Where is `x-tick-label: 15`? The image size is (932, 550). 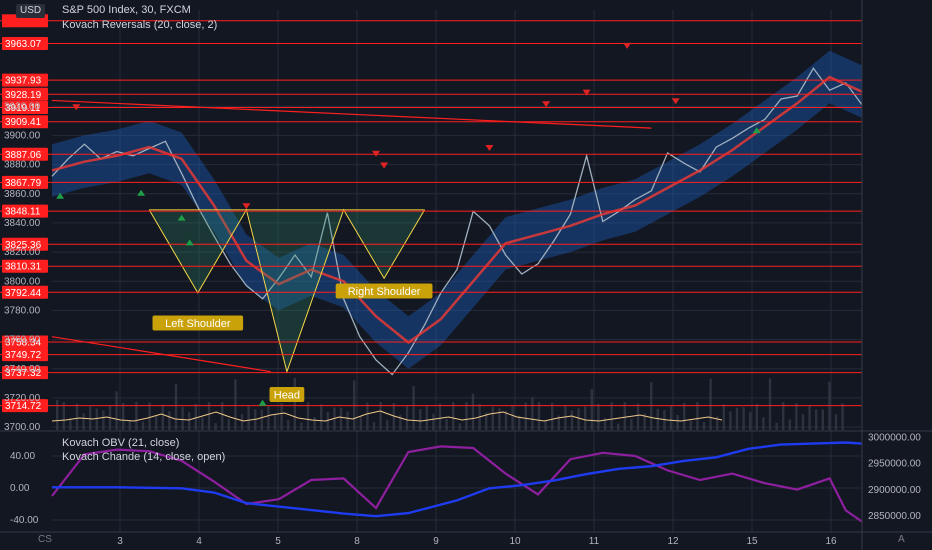
x-tick-label: 15 is located at coordinates (752, 541).